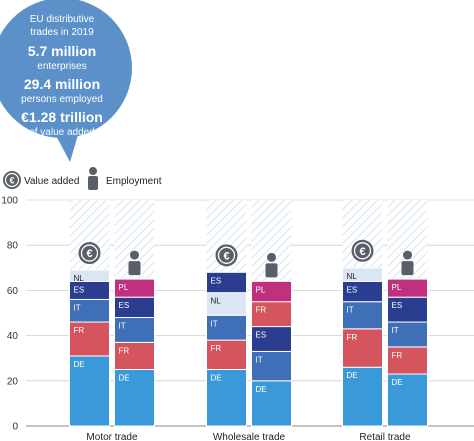  What do you see at coordinates (62, 32) in the screenshot?
I see `info-title-line2: trades in 2019` at bounding box center [62, 32].